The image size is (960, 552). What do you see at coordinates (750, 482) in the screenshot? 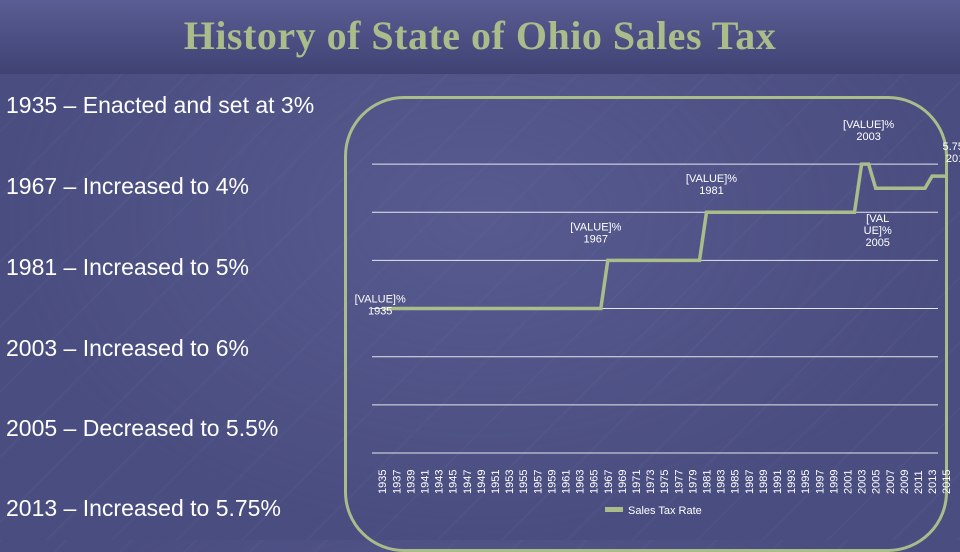
I see `x-tick-label: 1987` at bounding box center [750, 482].